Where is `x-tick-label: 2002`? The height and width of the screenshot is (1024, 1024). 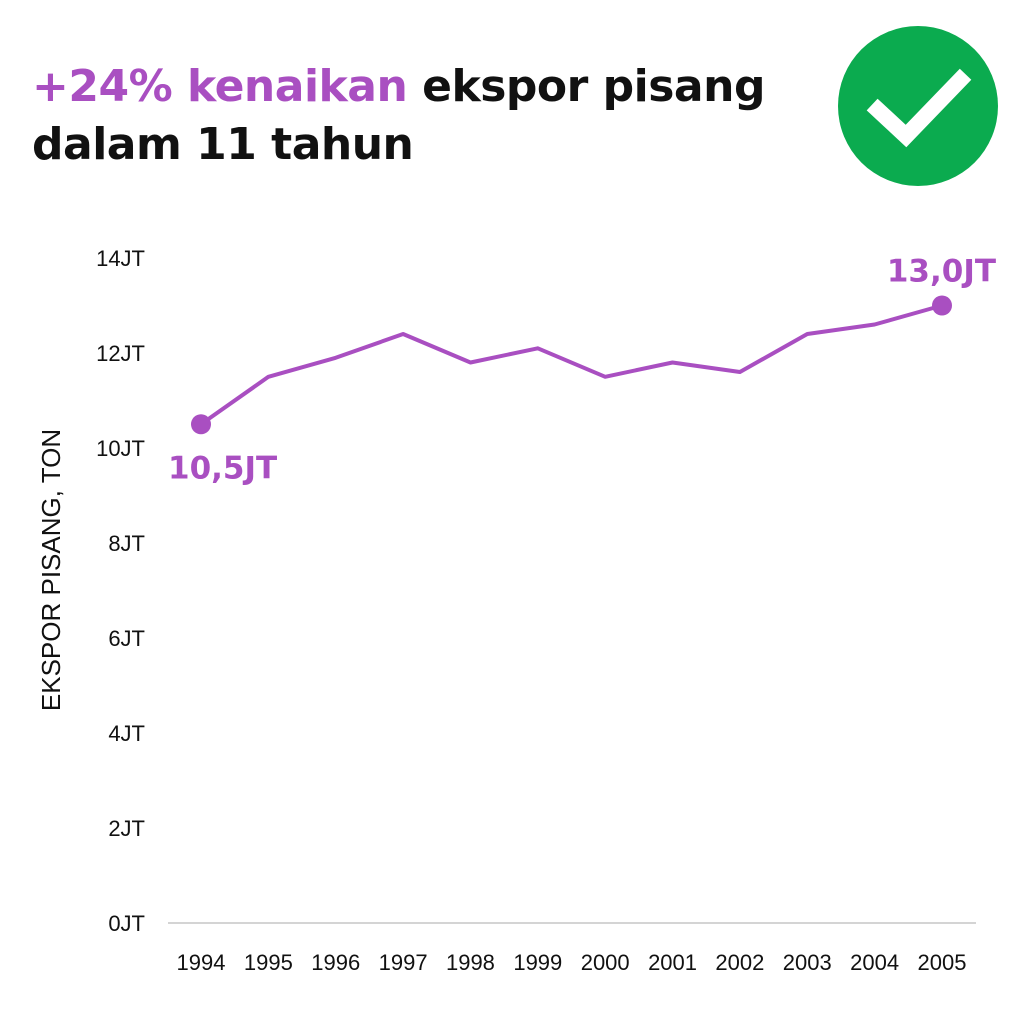
x-tick-label: 2002 is located at coordinates (739, 962).